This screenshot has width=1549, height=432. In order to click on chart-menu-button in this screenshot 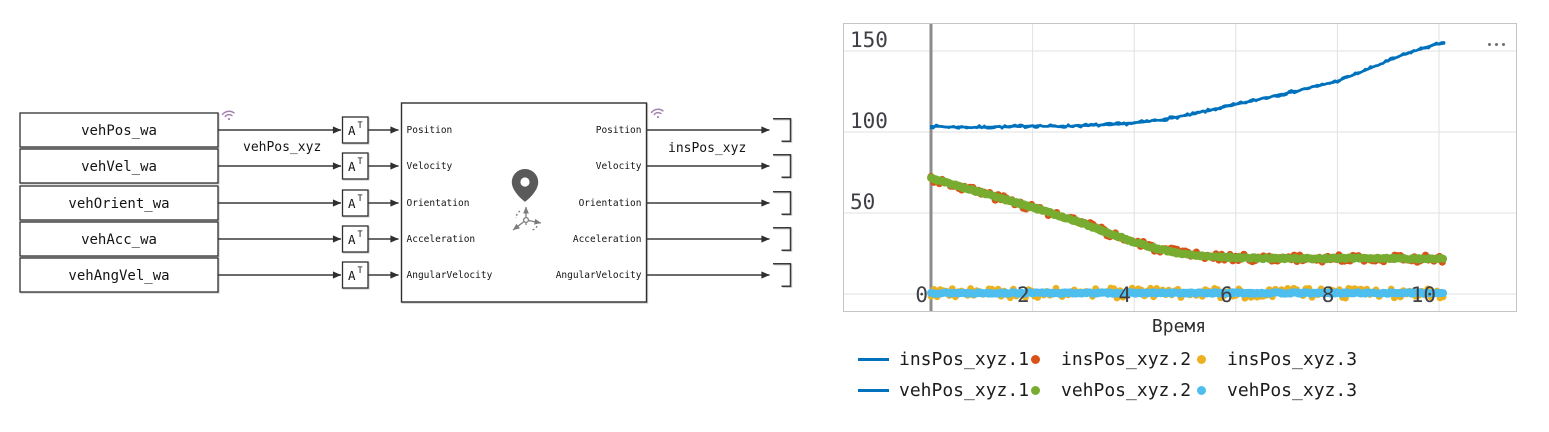, I will do `click(1496, 44)`.